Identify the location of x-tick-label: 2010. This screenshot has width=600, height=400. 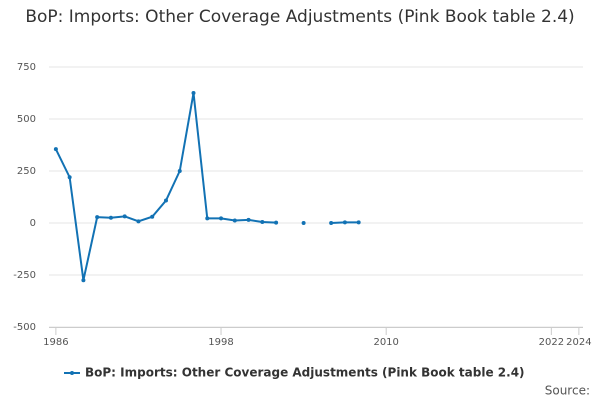
(385, 342).